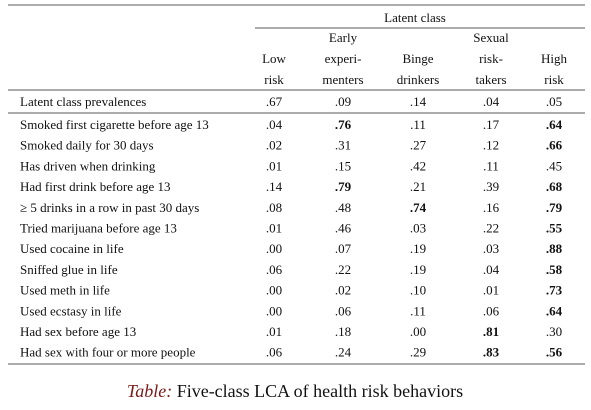  Describe the element at coordinates (343, 248) in the screenshot. I see `cell: .07` at that location.